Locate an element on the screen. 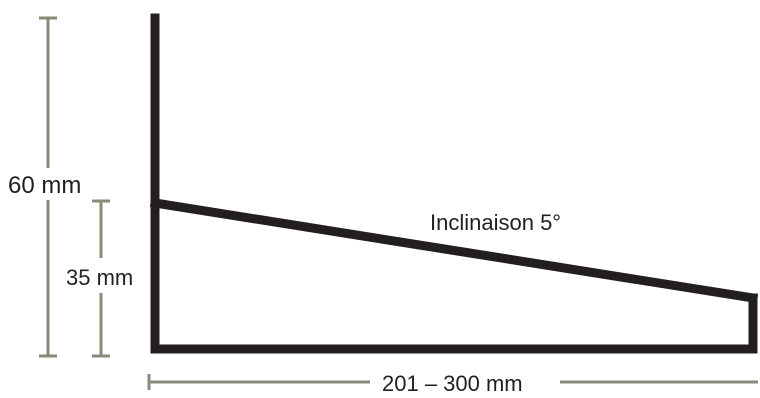 This screenshot has height=398, width=760. dimension-length is located at coordinates (452, 382).